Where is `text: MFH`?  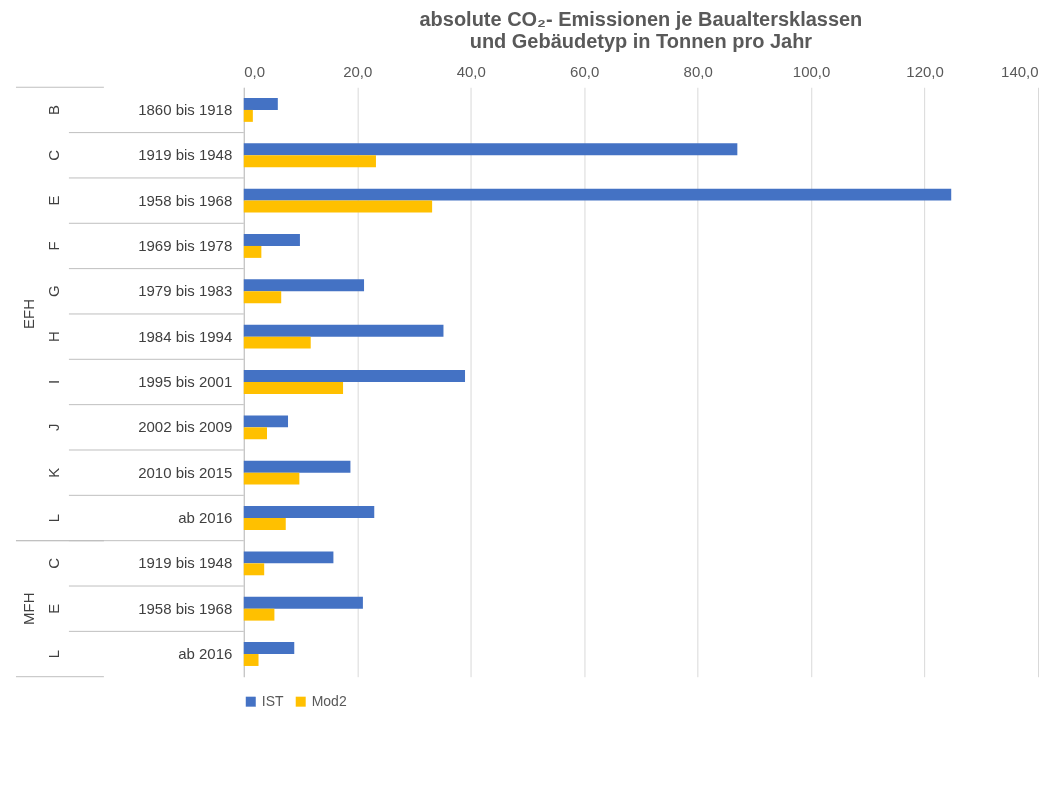
text: MFH is located at coordinates (28, 608).